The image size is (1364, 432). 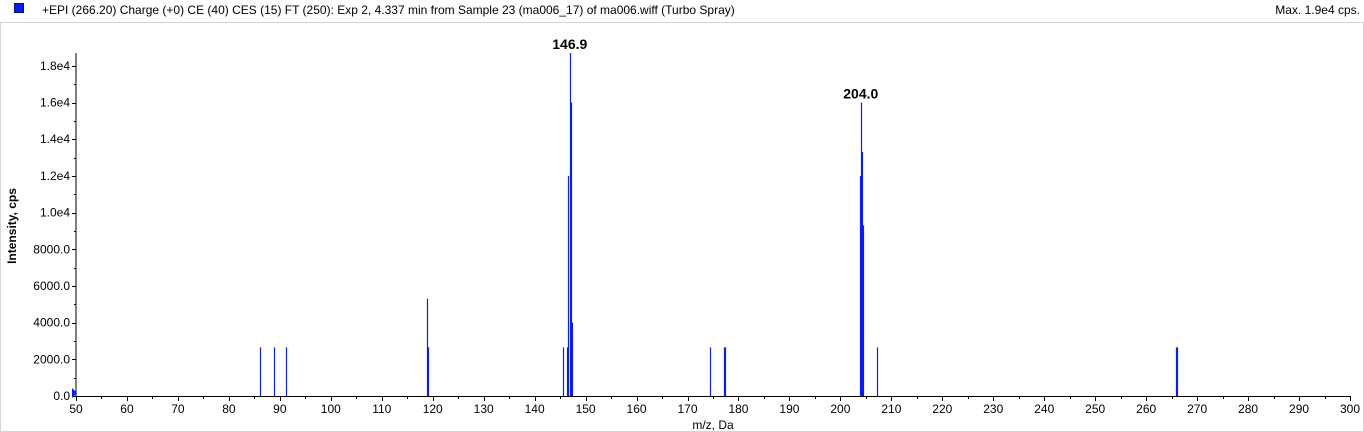 What do you see at coordinates (74, 393) in the screenshot?
I see `axis-origin-marker-icon` at bounding box center [74, 393].